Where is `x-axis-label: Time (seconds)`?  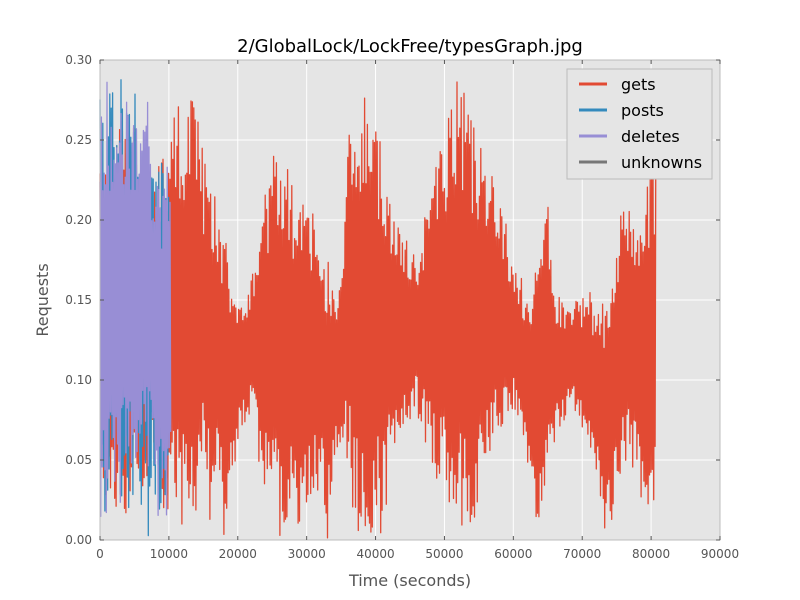
x-axis-label: Time (seconds) is located at coordinates (409, 580).